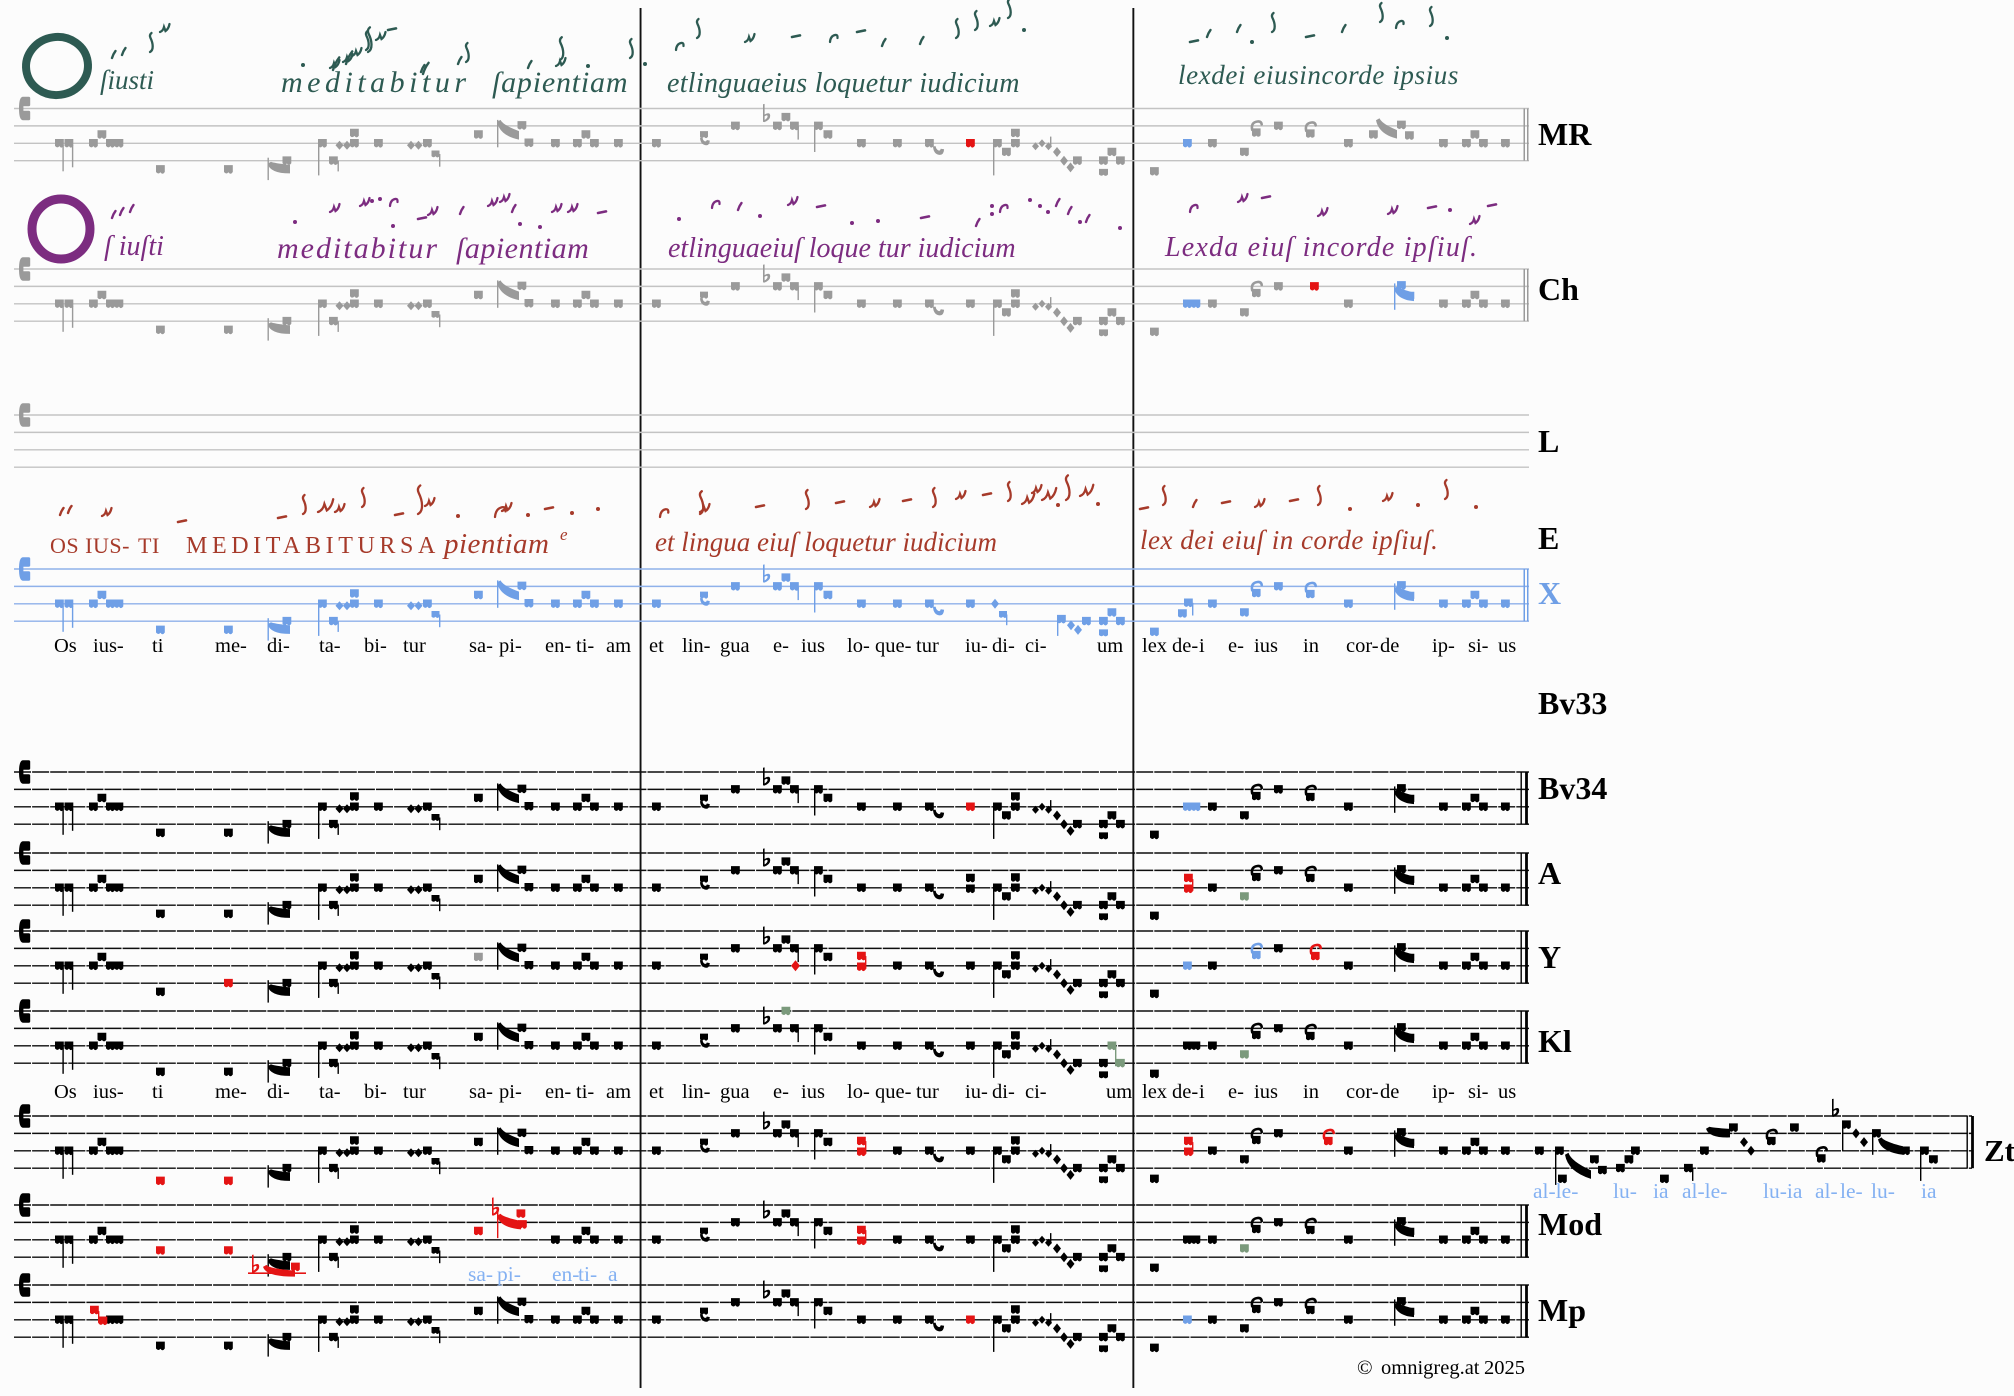 The image size is (2014, 1396). What do you see at coordinates (313, 546) in the screenshot?
I see `svg-text: MEDITABITURSA` at bounding box center [313, 546].